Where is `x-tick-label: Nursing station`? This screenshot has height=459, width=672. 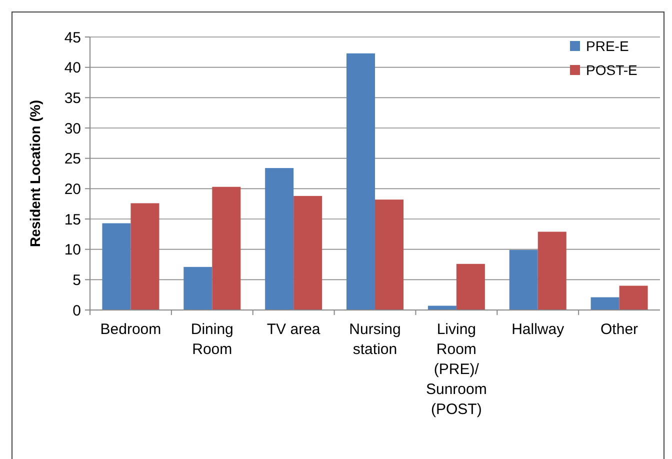 x-tick-label: Nursing station is located at coordinates (375, 339).